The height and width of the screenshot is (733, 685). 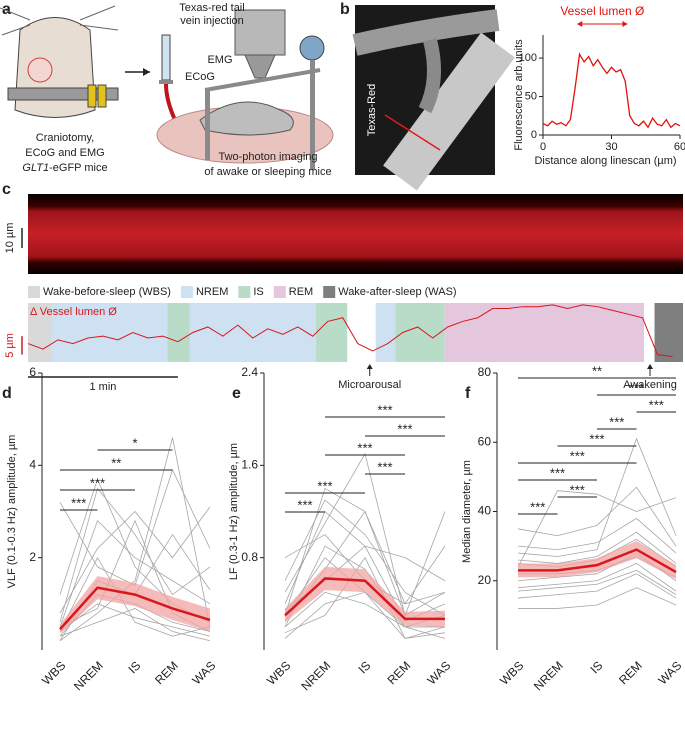 What do you see at coordinates (605, 161) in the screenshot?
I see `x-axis-label: Distance along linescan (µm)` at bounding box center [605, 161].